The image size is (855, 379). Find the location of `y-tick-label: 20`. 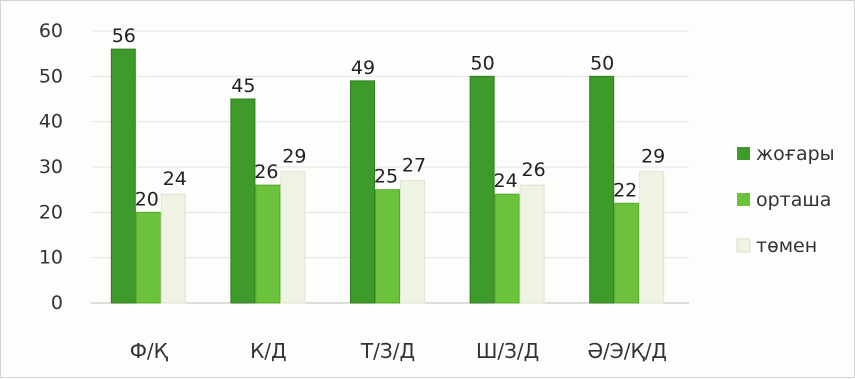

y-tick-label: 20 is located at coordinates (51, 212).